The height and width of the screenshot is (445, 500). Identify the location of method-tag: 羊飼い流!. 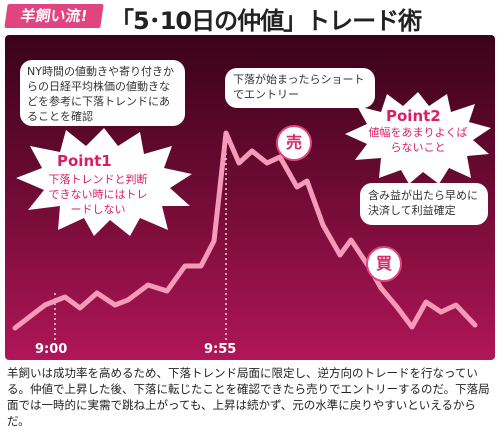
(54, 16).